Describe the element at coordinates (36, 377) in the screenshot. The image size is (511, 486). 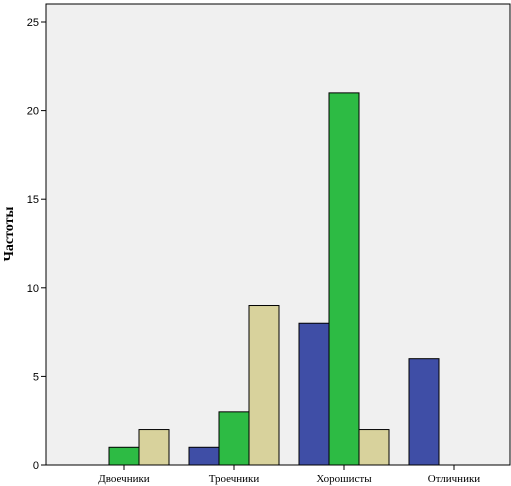
I see `y-tick-label: 5` at that location.